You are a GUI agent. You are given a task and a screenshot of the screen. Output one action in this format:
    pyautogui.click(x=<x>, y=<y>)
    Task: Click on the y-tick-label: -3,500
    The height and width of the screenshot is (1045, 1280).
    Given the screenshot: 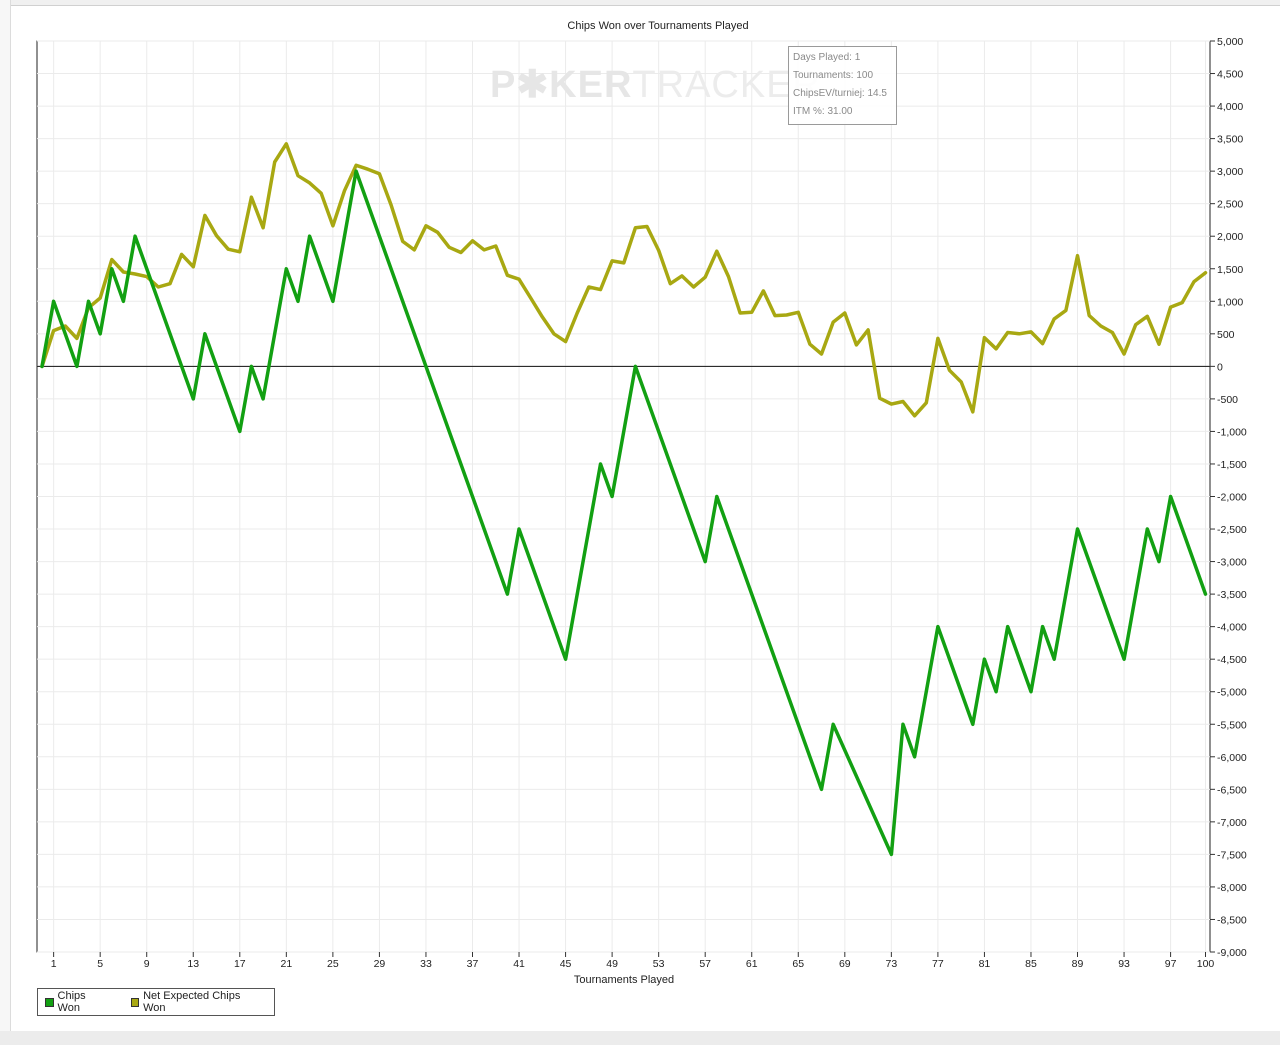 What is the action you would take?
    pyautogui.click(x=1232, y=595)
    